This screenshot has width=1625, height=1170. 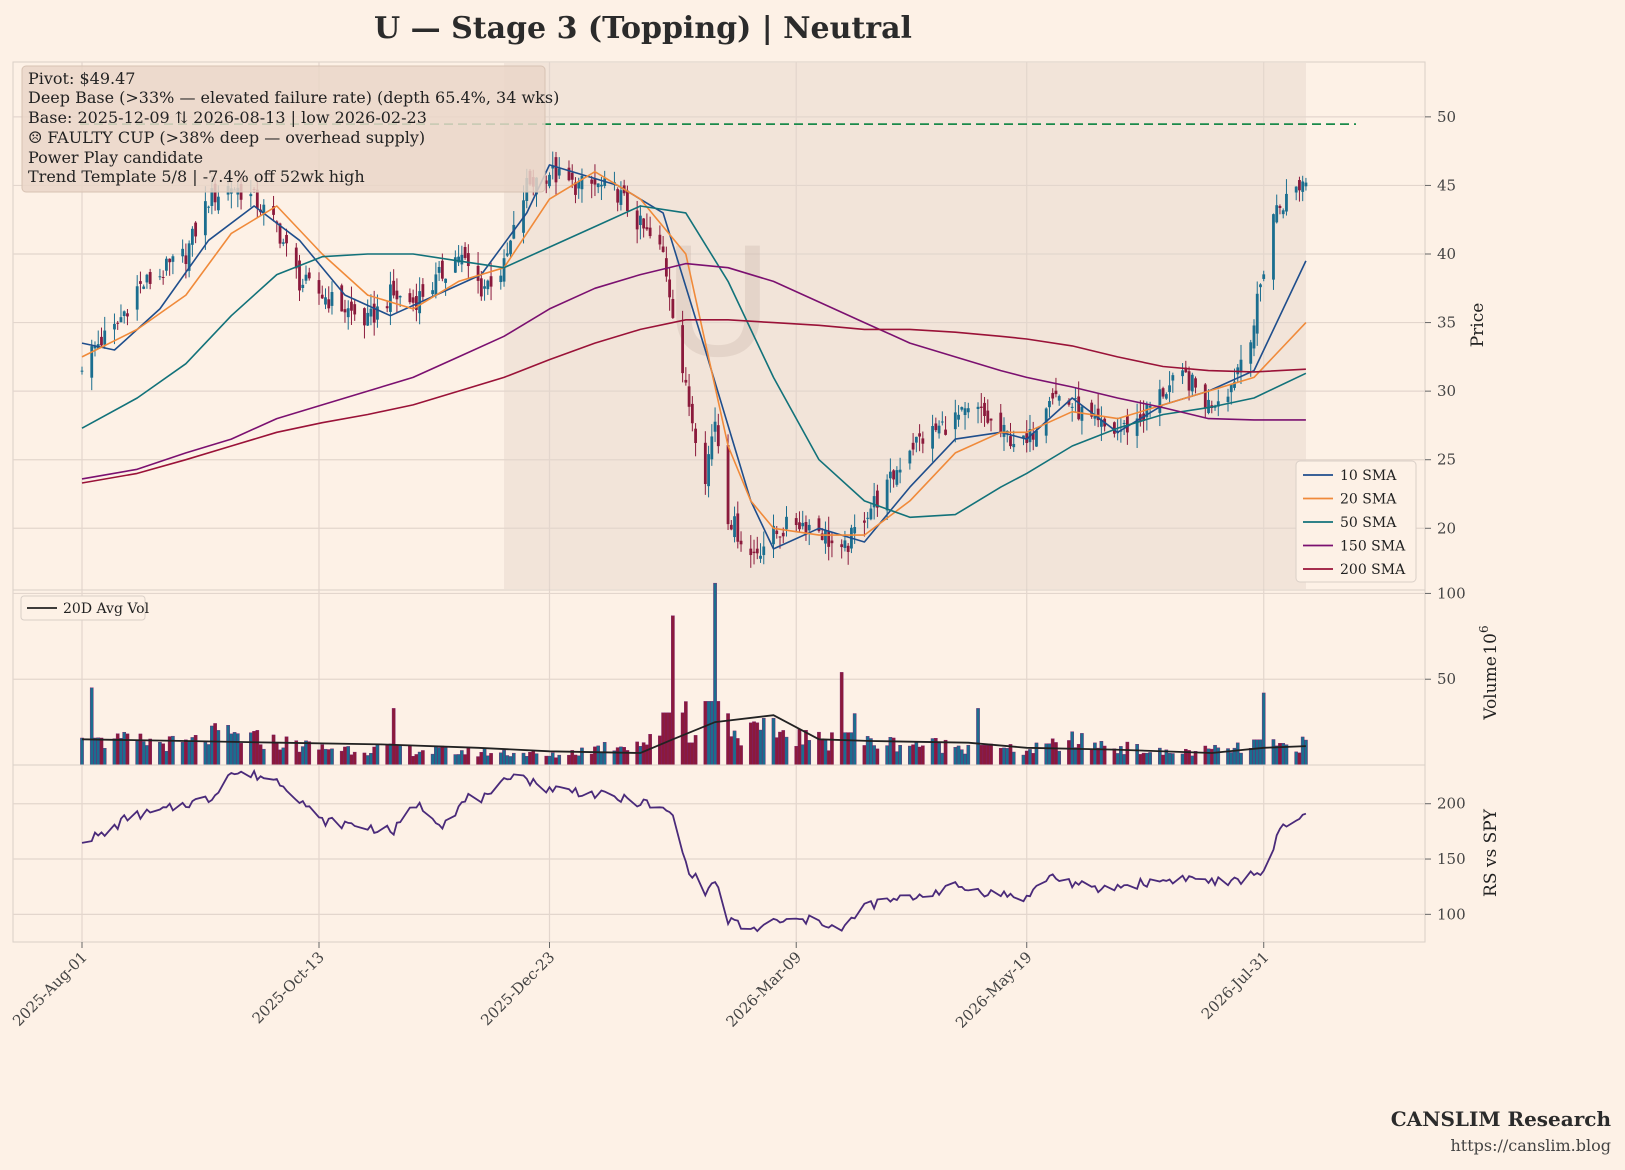 What do you see at coordinates (1356, 521) in the screenshot?
I see `sma-legend: 10 SMA 20 SMA 50 SMA 150 SMA 200 SMA` at bounding box center [1356, 521].